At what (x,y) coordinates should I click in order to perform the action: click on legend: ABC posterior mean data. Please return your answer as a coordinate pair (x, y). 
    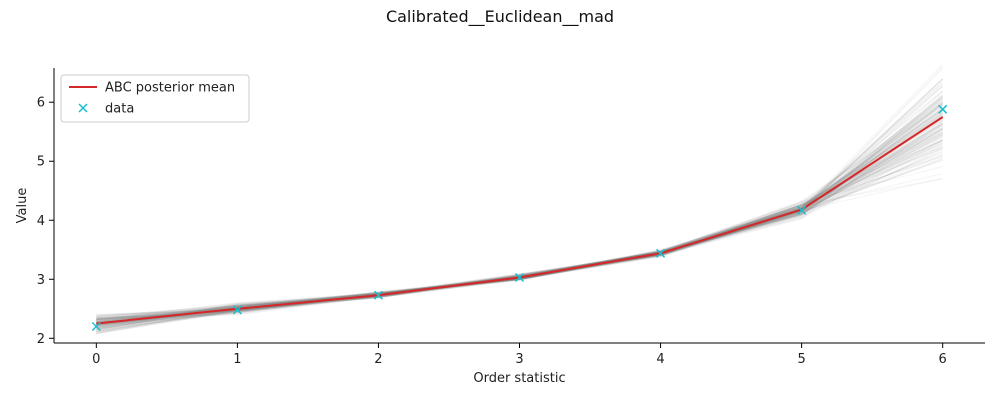
    Looking at the image, I should click on (155, 98).